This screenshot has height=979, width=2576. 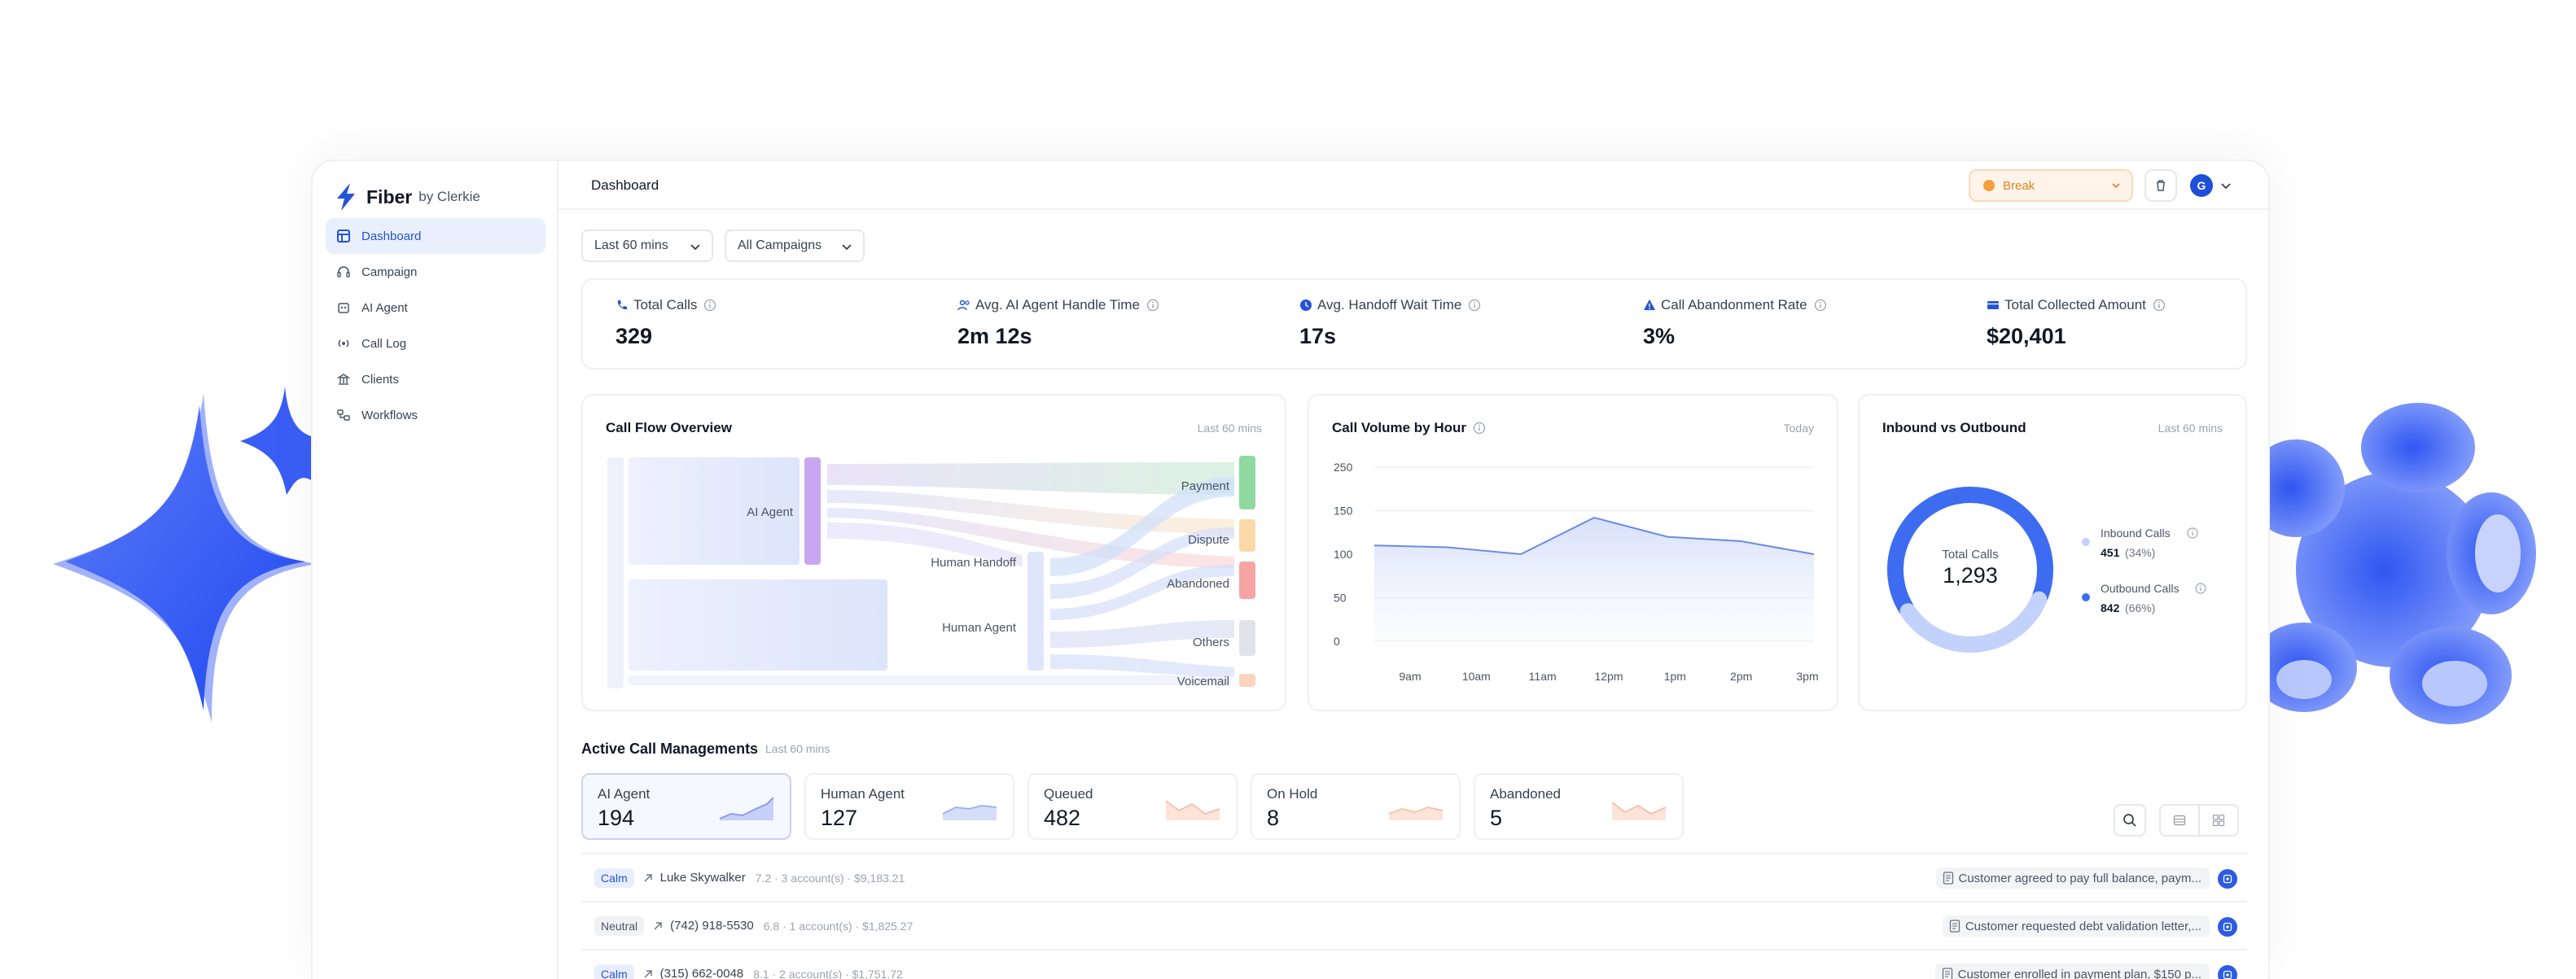 What do you see at coordinates (619, 926) in the screenshot?
I see `mood-badge: Neutral` at bounding box center [619, 926].